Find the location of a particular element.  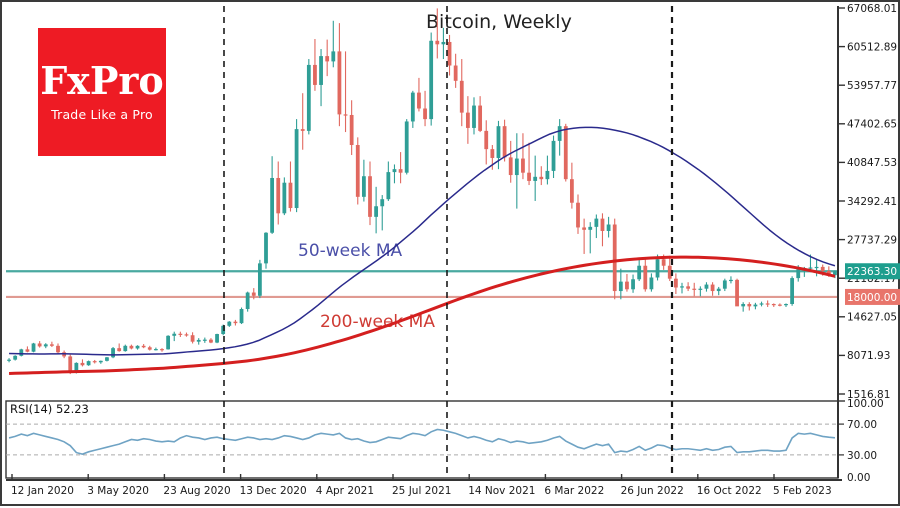

price-tick-label: 67068.01 is located at coordinates (872, 9).